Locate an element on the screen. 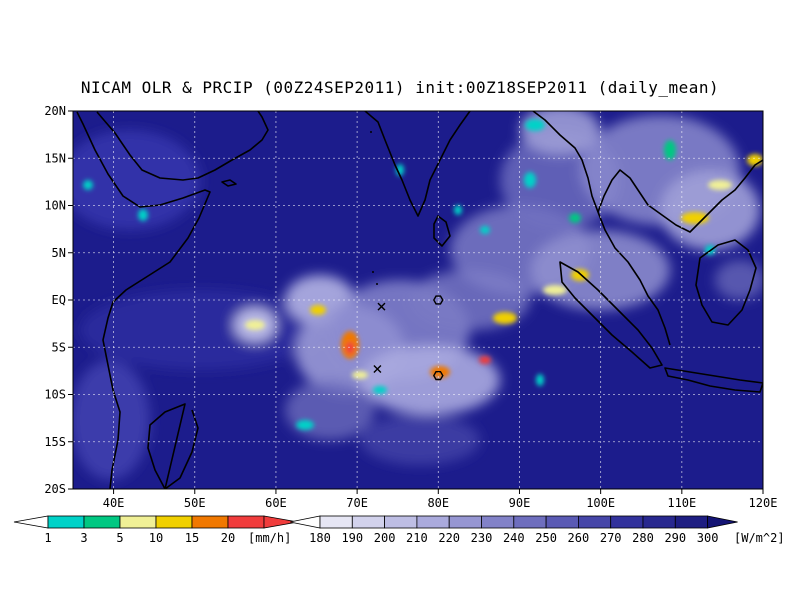 The height and width of the screenshot is (600, 800). coast-maldives is located at coordinates (374, 208).